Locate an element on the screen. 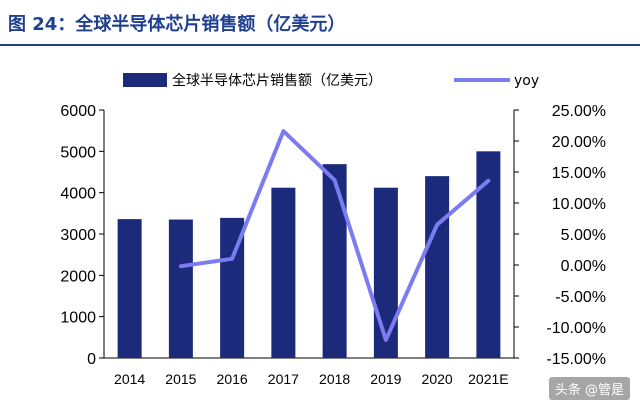 The height and width of the screenshot is (408, 640). x-tick-label: 2019 is located at coordinates (385, 379).